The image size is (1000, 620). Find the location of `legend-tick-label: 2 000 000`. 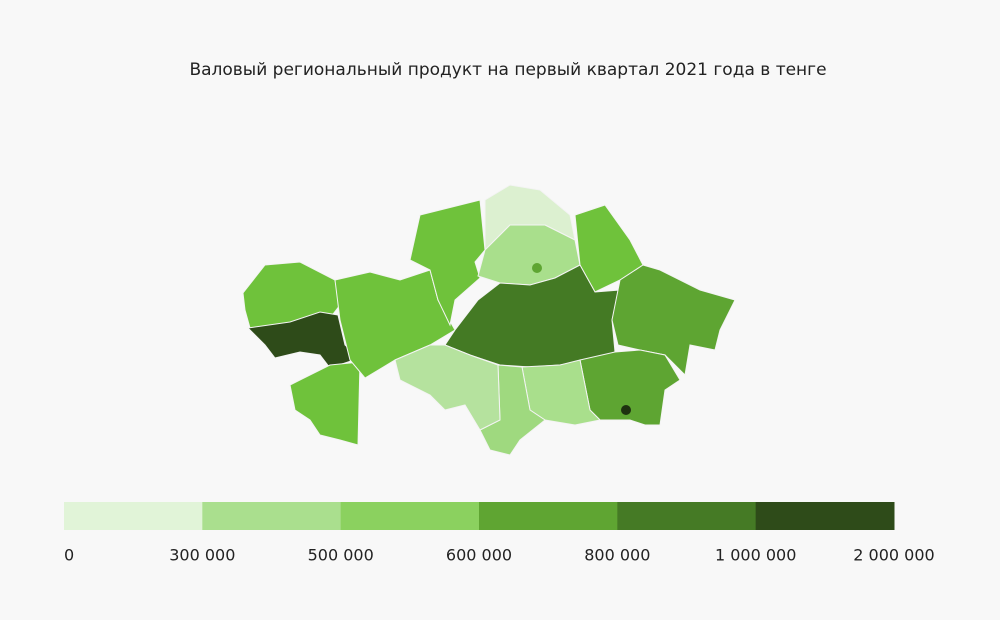

legend-tick-label: 2 000 000 is located at coordinates (893, 555).